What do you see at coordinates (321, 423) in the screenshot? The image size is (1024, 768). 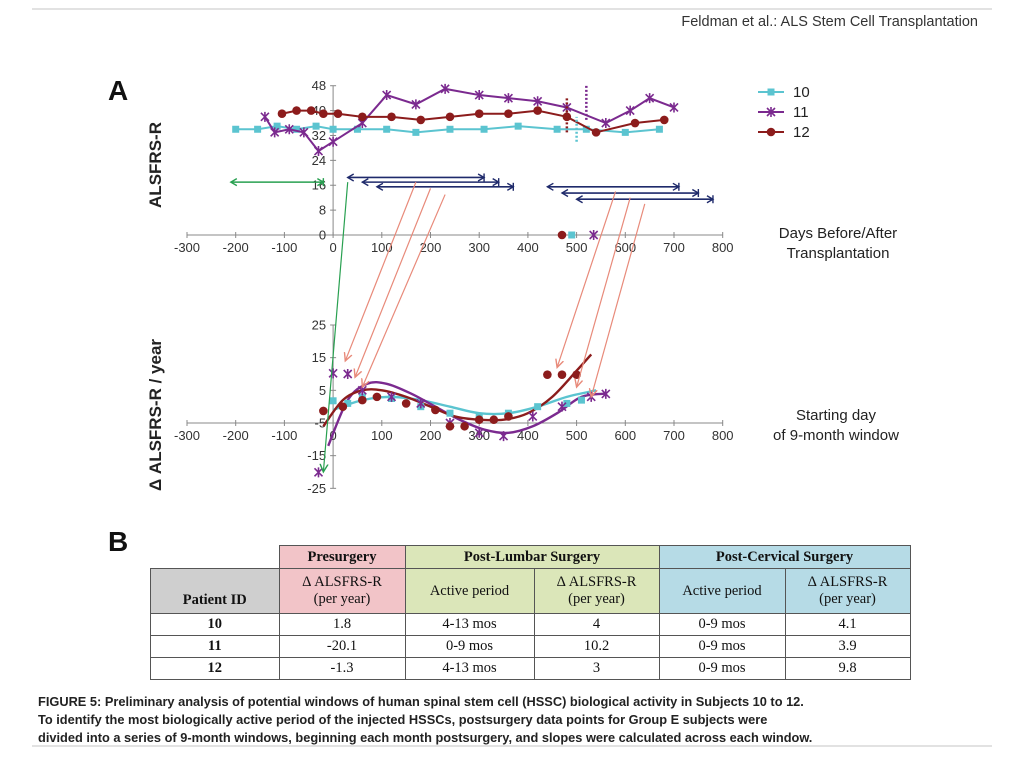 I see `y-tick-label: -5` at bounding box center [321, 423].